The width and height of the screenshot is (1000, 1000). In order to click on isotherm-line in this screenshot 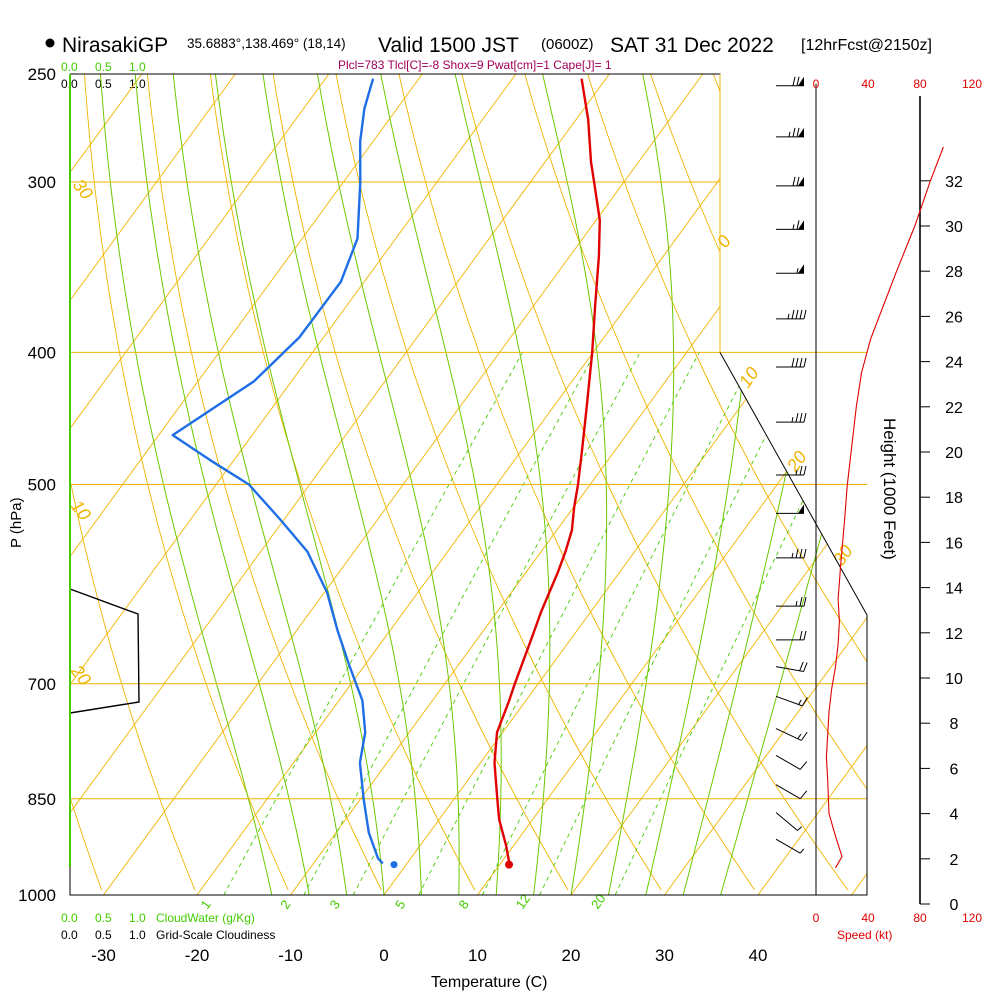, I will do `click(153, 484)`.